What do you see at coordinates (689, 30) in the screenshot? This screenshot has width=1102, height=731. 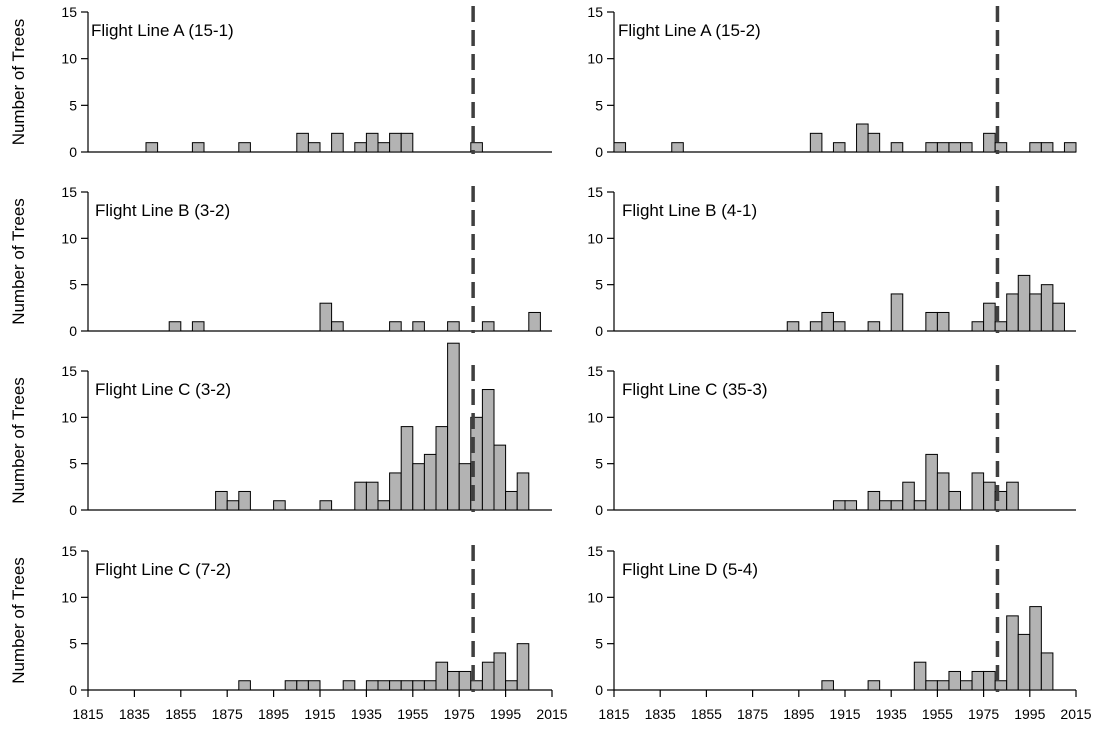 I see `panel-title: Flight Line A (15-2)` at bounding box center [689, 30].